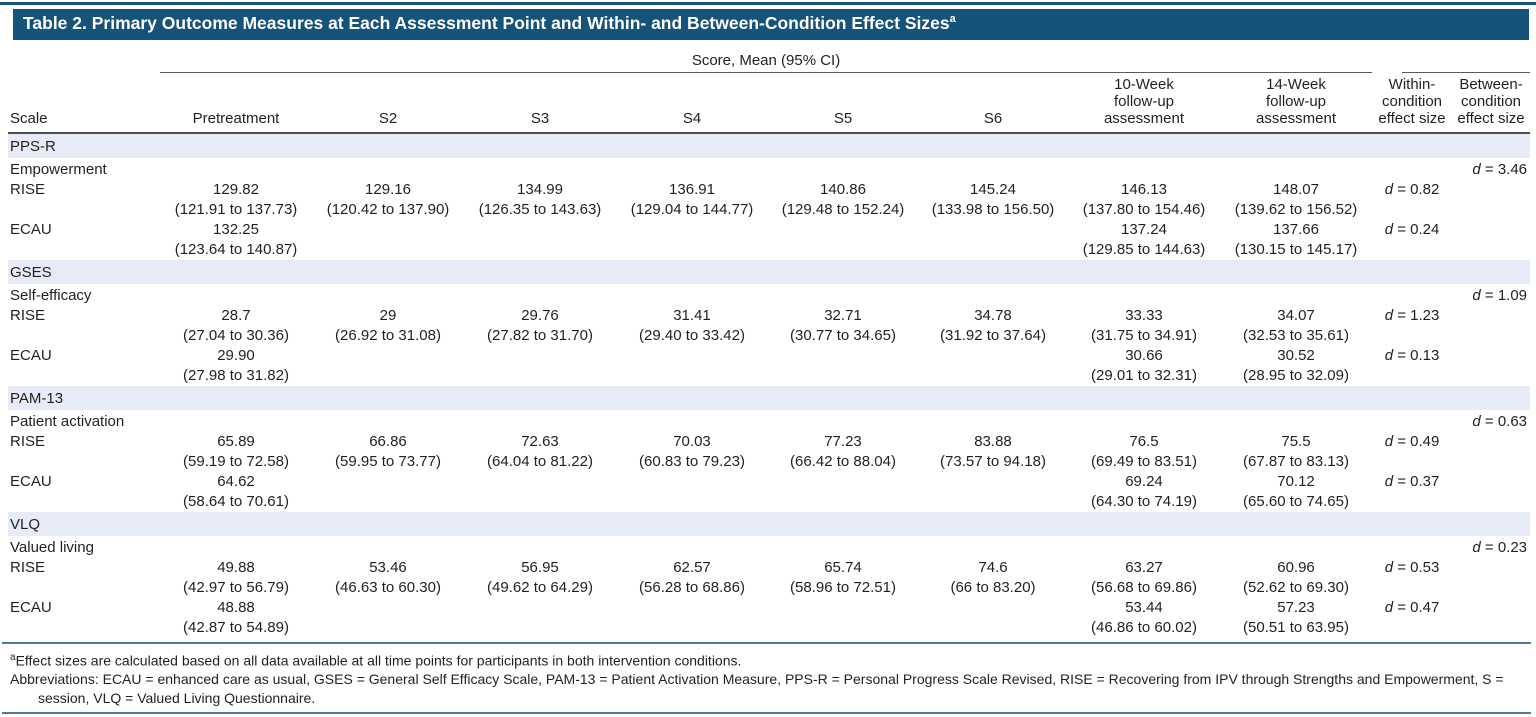 Image resolution: width=1536 pixels, height=717 pixels. What do you see at coordinates (236, 441) in the screenshot?
I see `score-mean: 65.89` at bounding box center [236, 441].